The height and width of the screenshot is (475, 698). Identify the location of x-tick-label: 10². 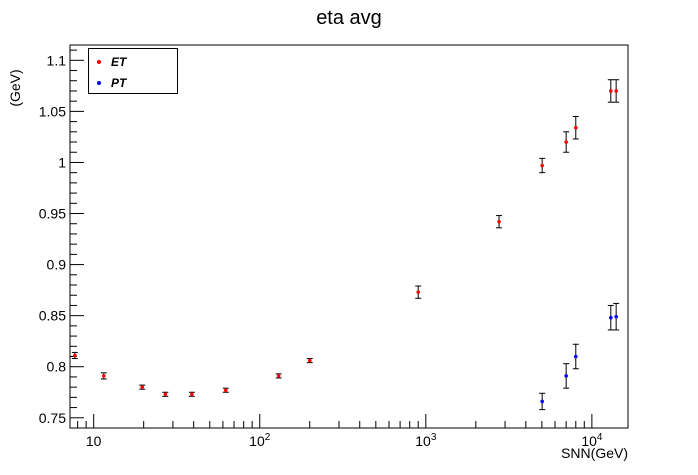
(260, 440).